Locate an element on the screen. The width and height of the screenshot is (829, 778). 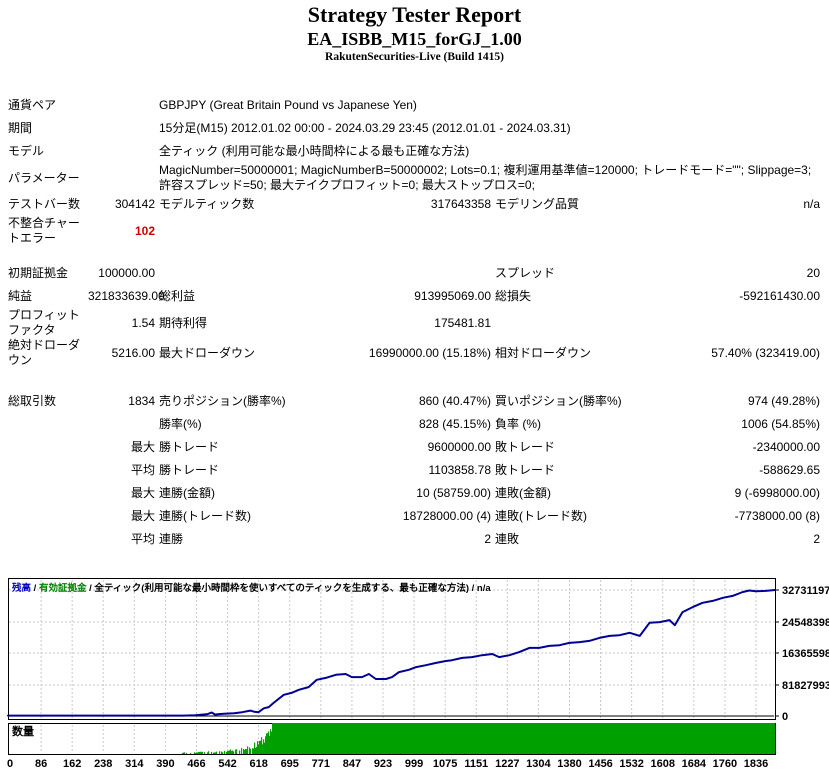
stat-value: 317643358 is located at coordinates (460, 204).